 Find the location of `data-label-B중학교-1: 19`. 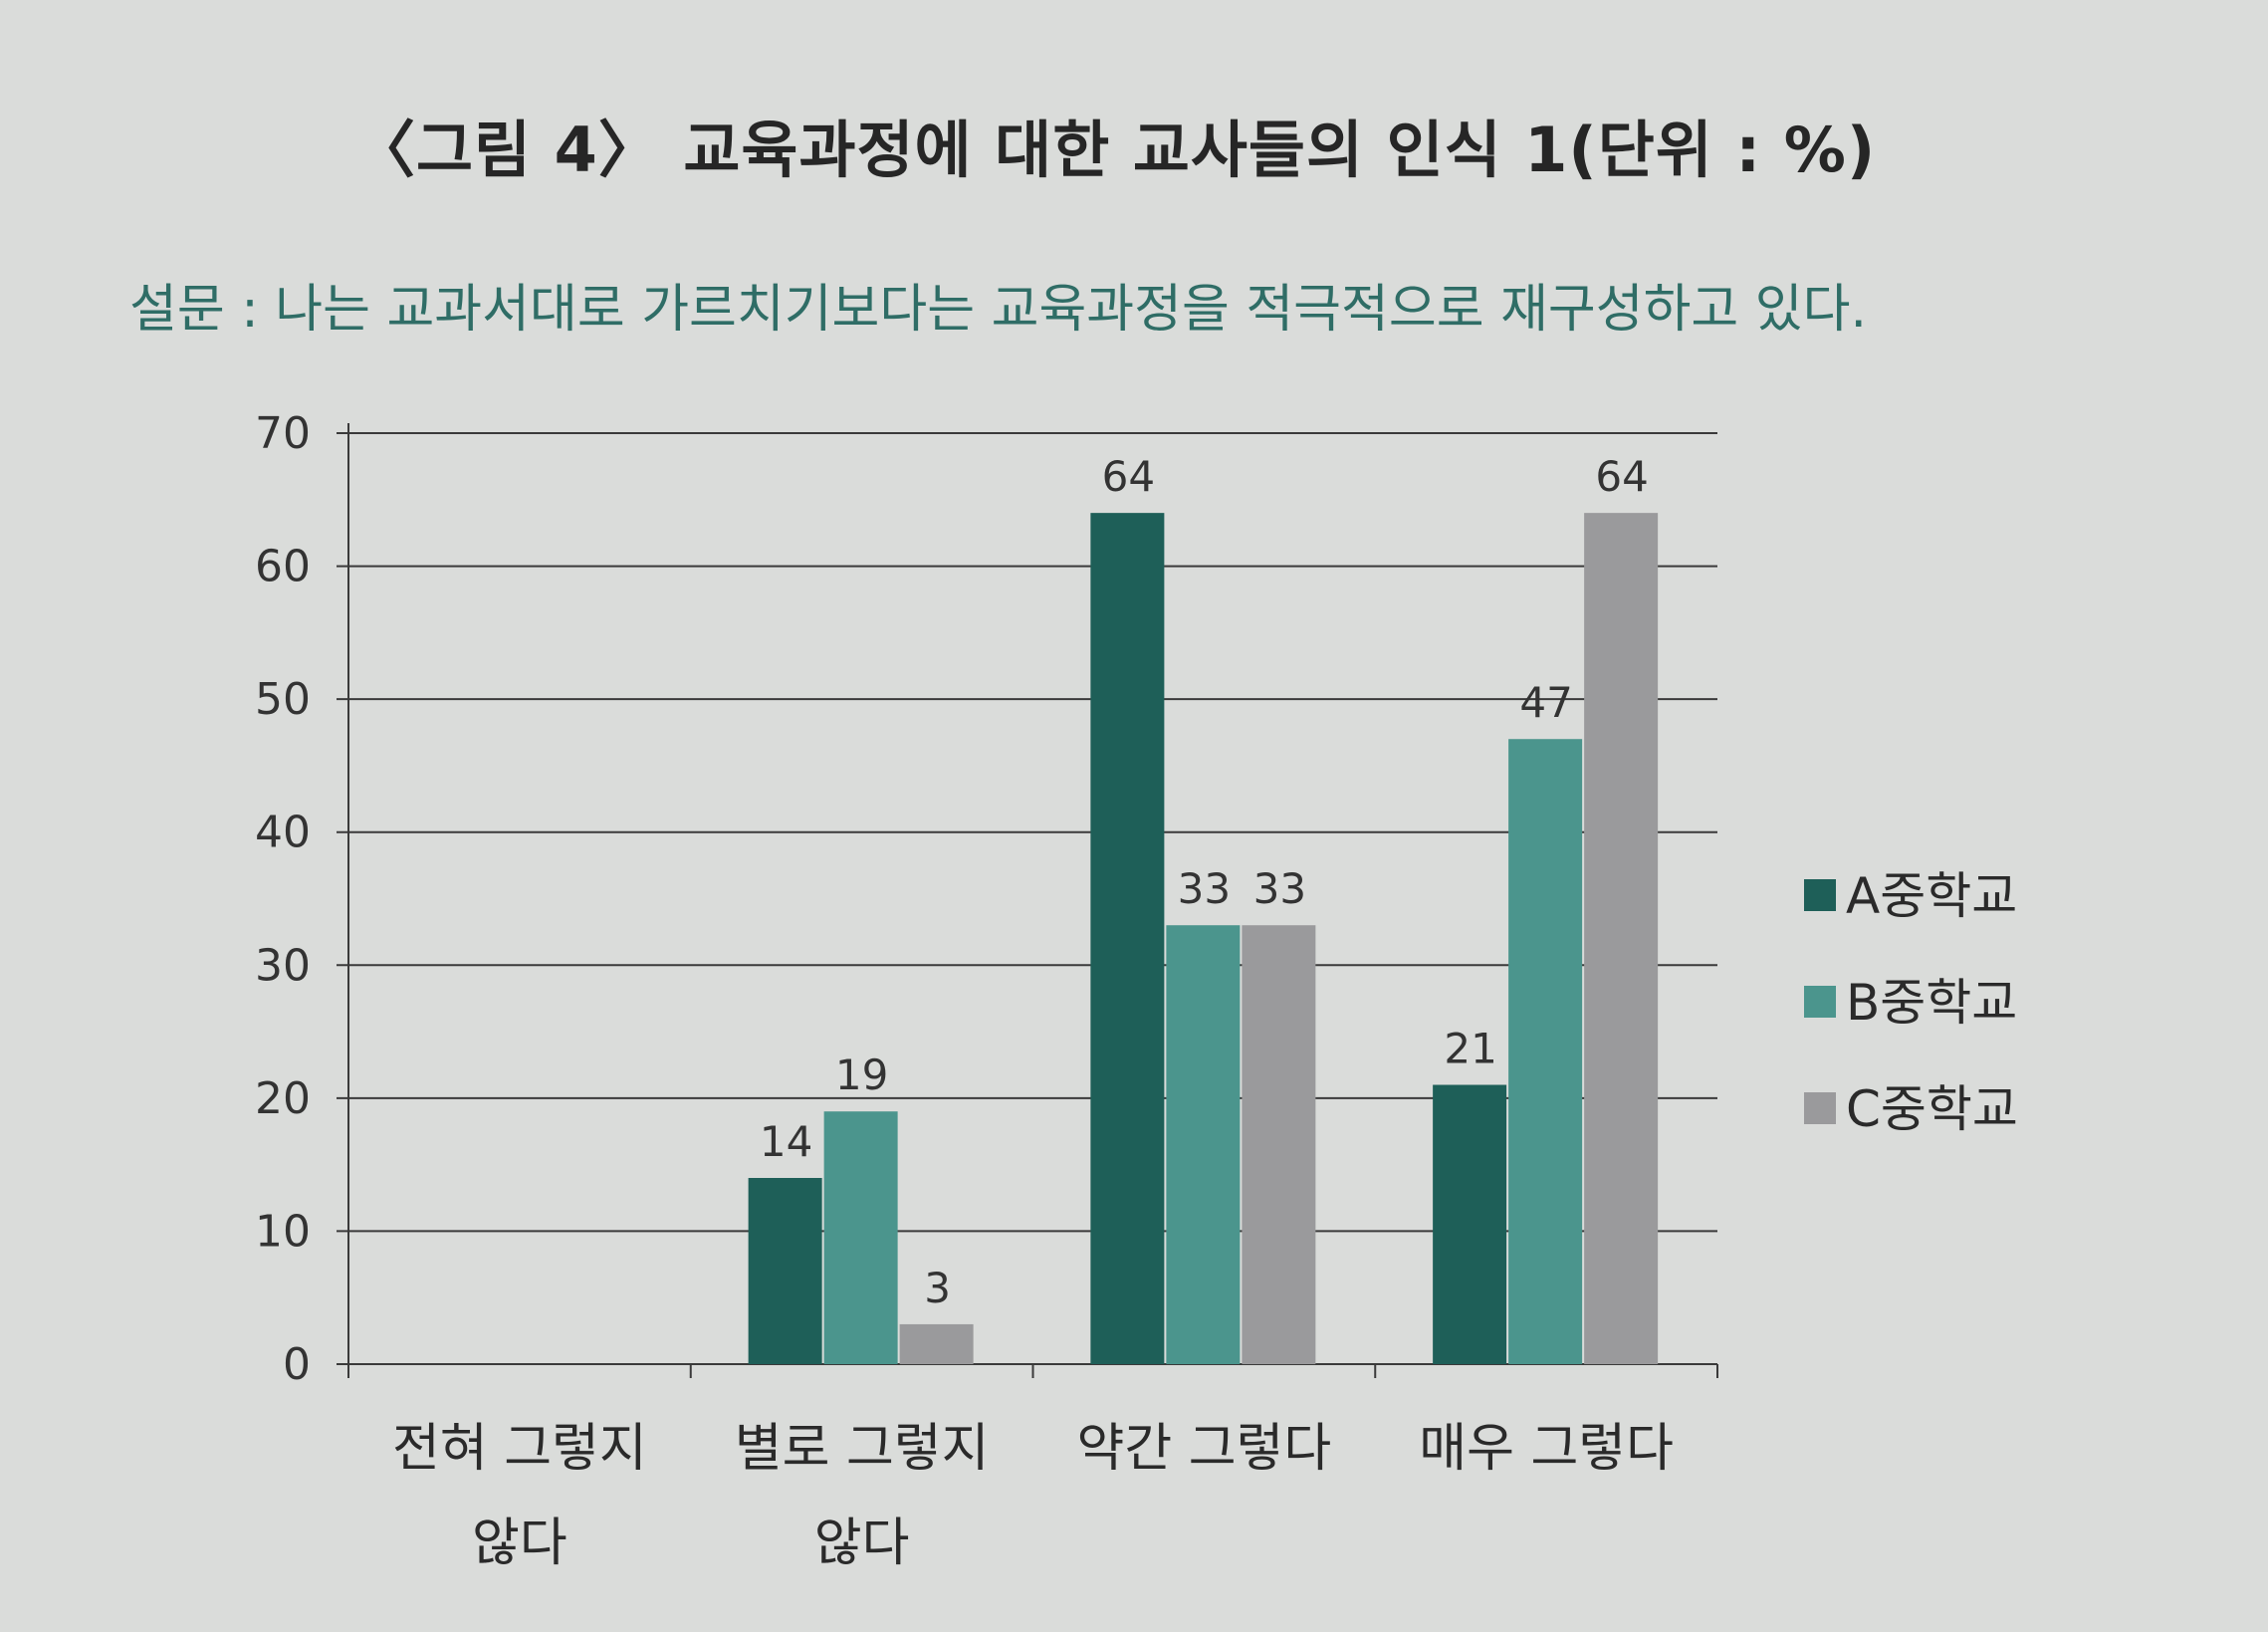

data-label-B중학교-1: 19 is located at coordinates (862, 1074).